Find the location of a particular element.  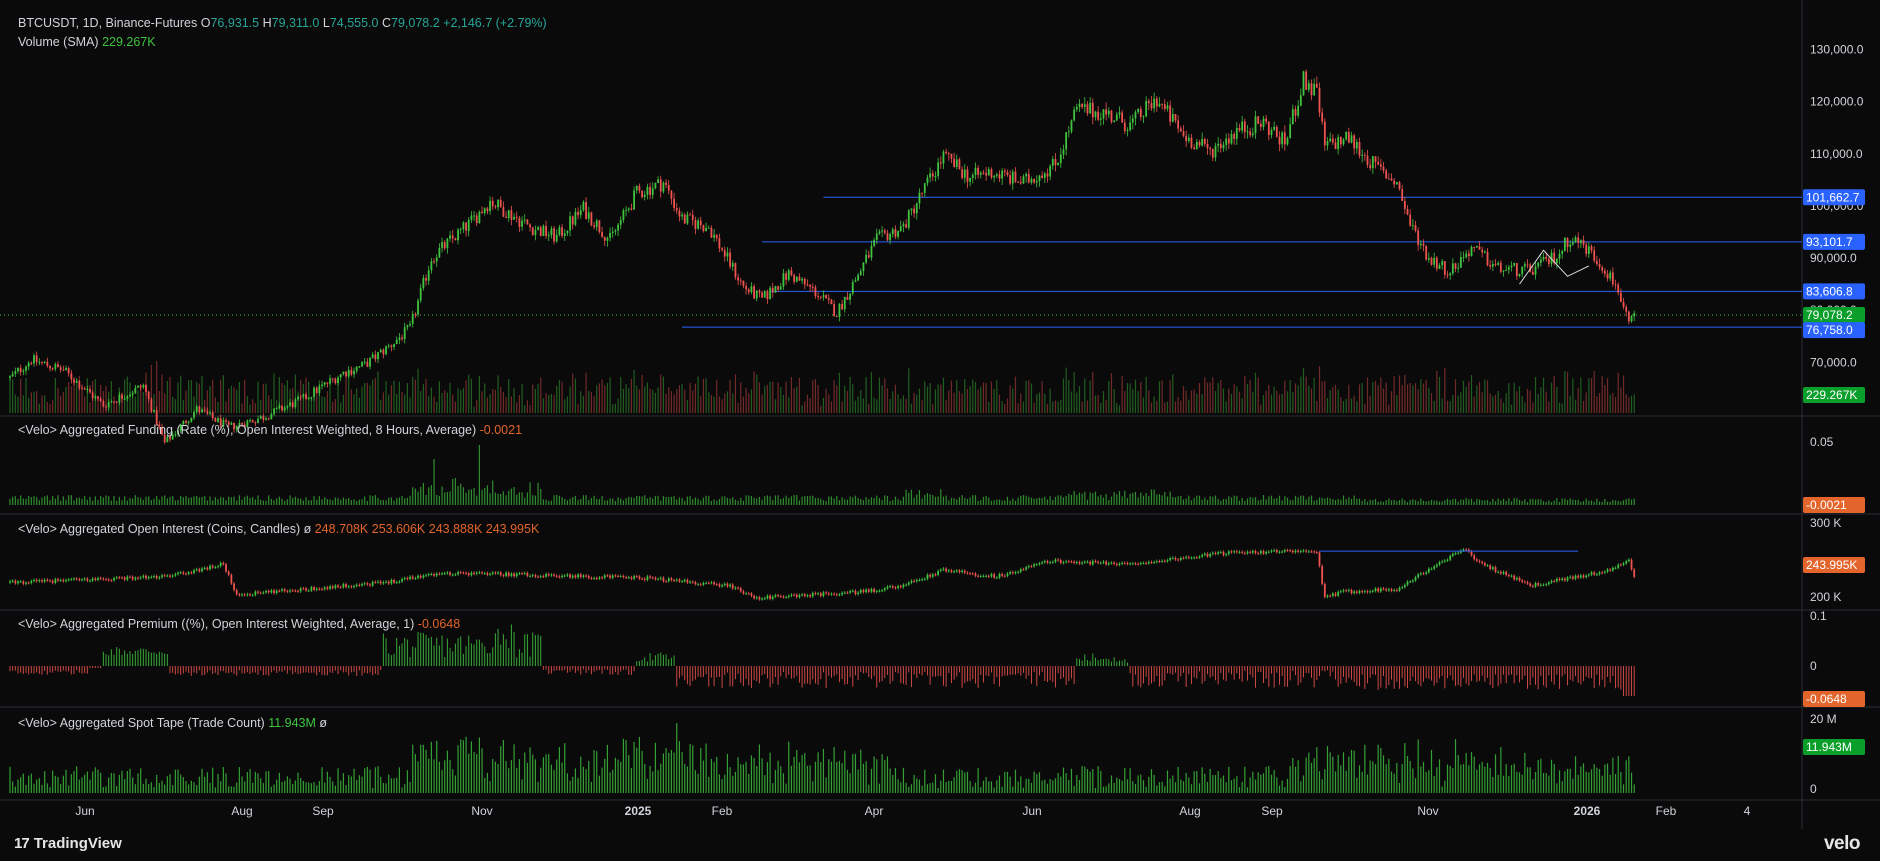

oi-open: 248.708K is located at coordinates (341, 529).